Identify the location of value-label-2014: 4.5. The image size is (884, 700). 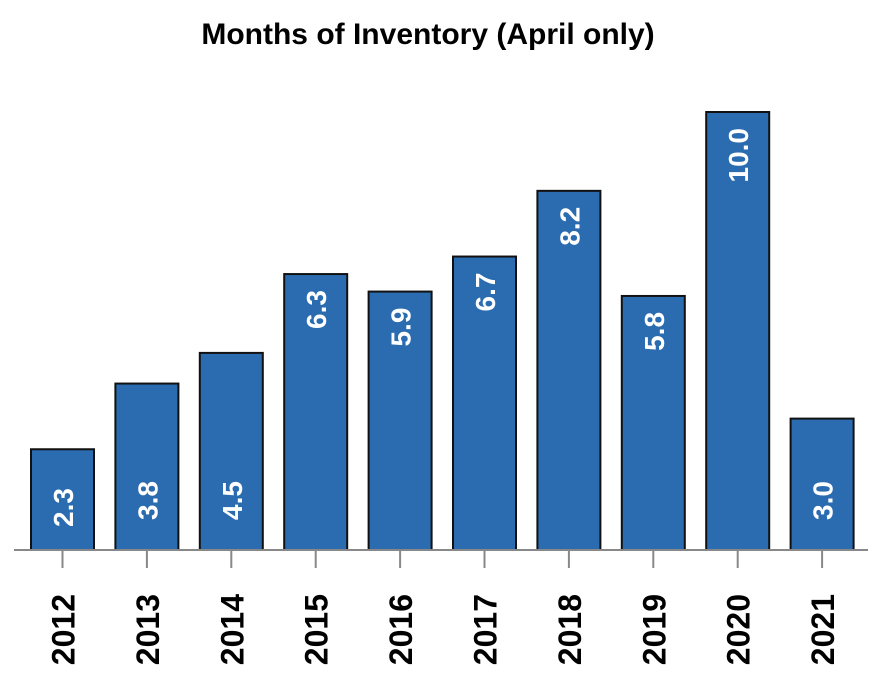
(232, 500).